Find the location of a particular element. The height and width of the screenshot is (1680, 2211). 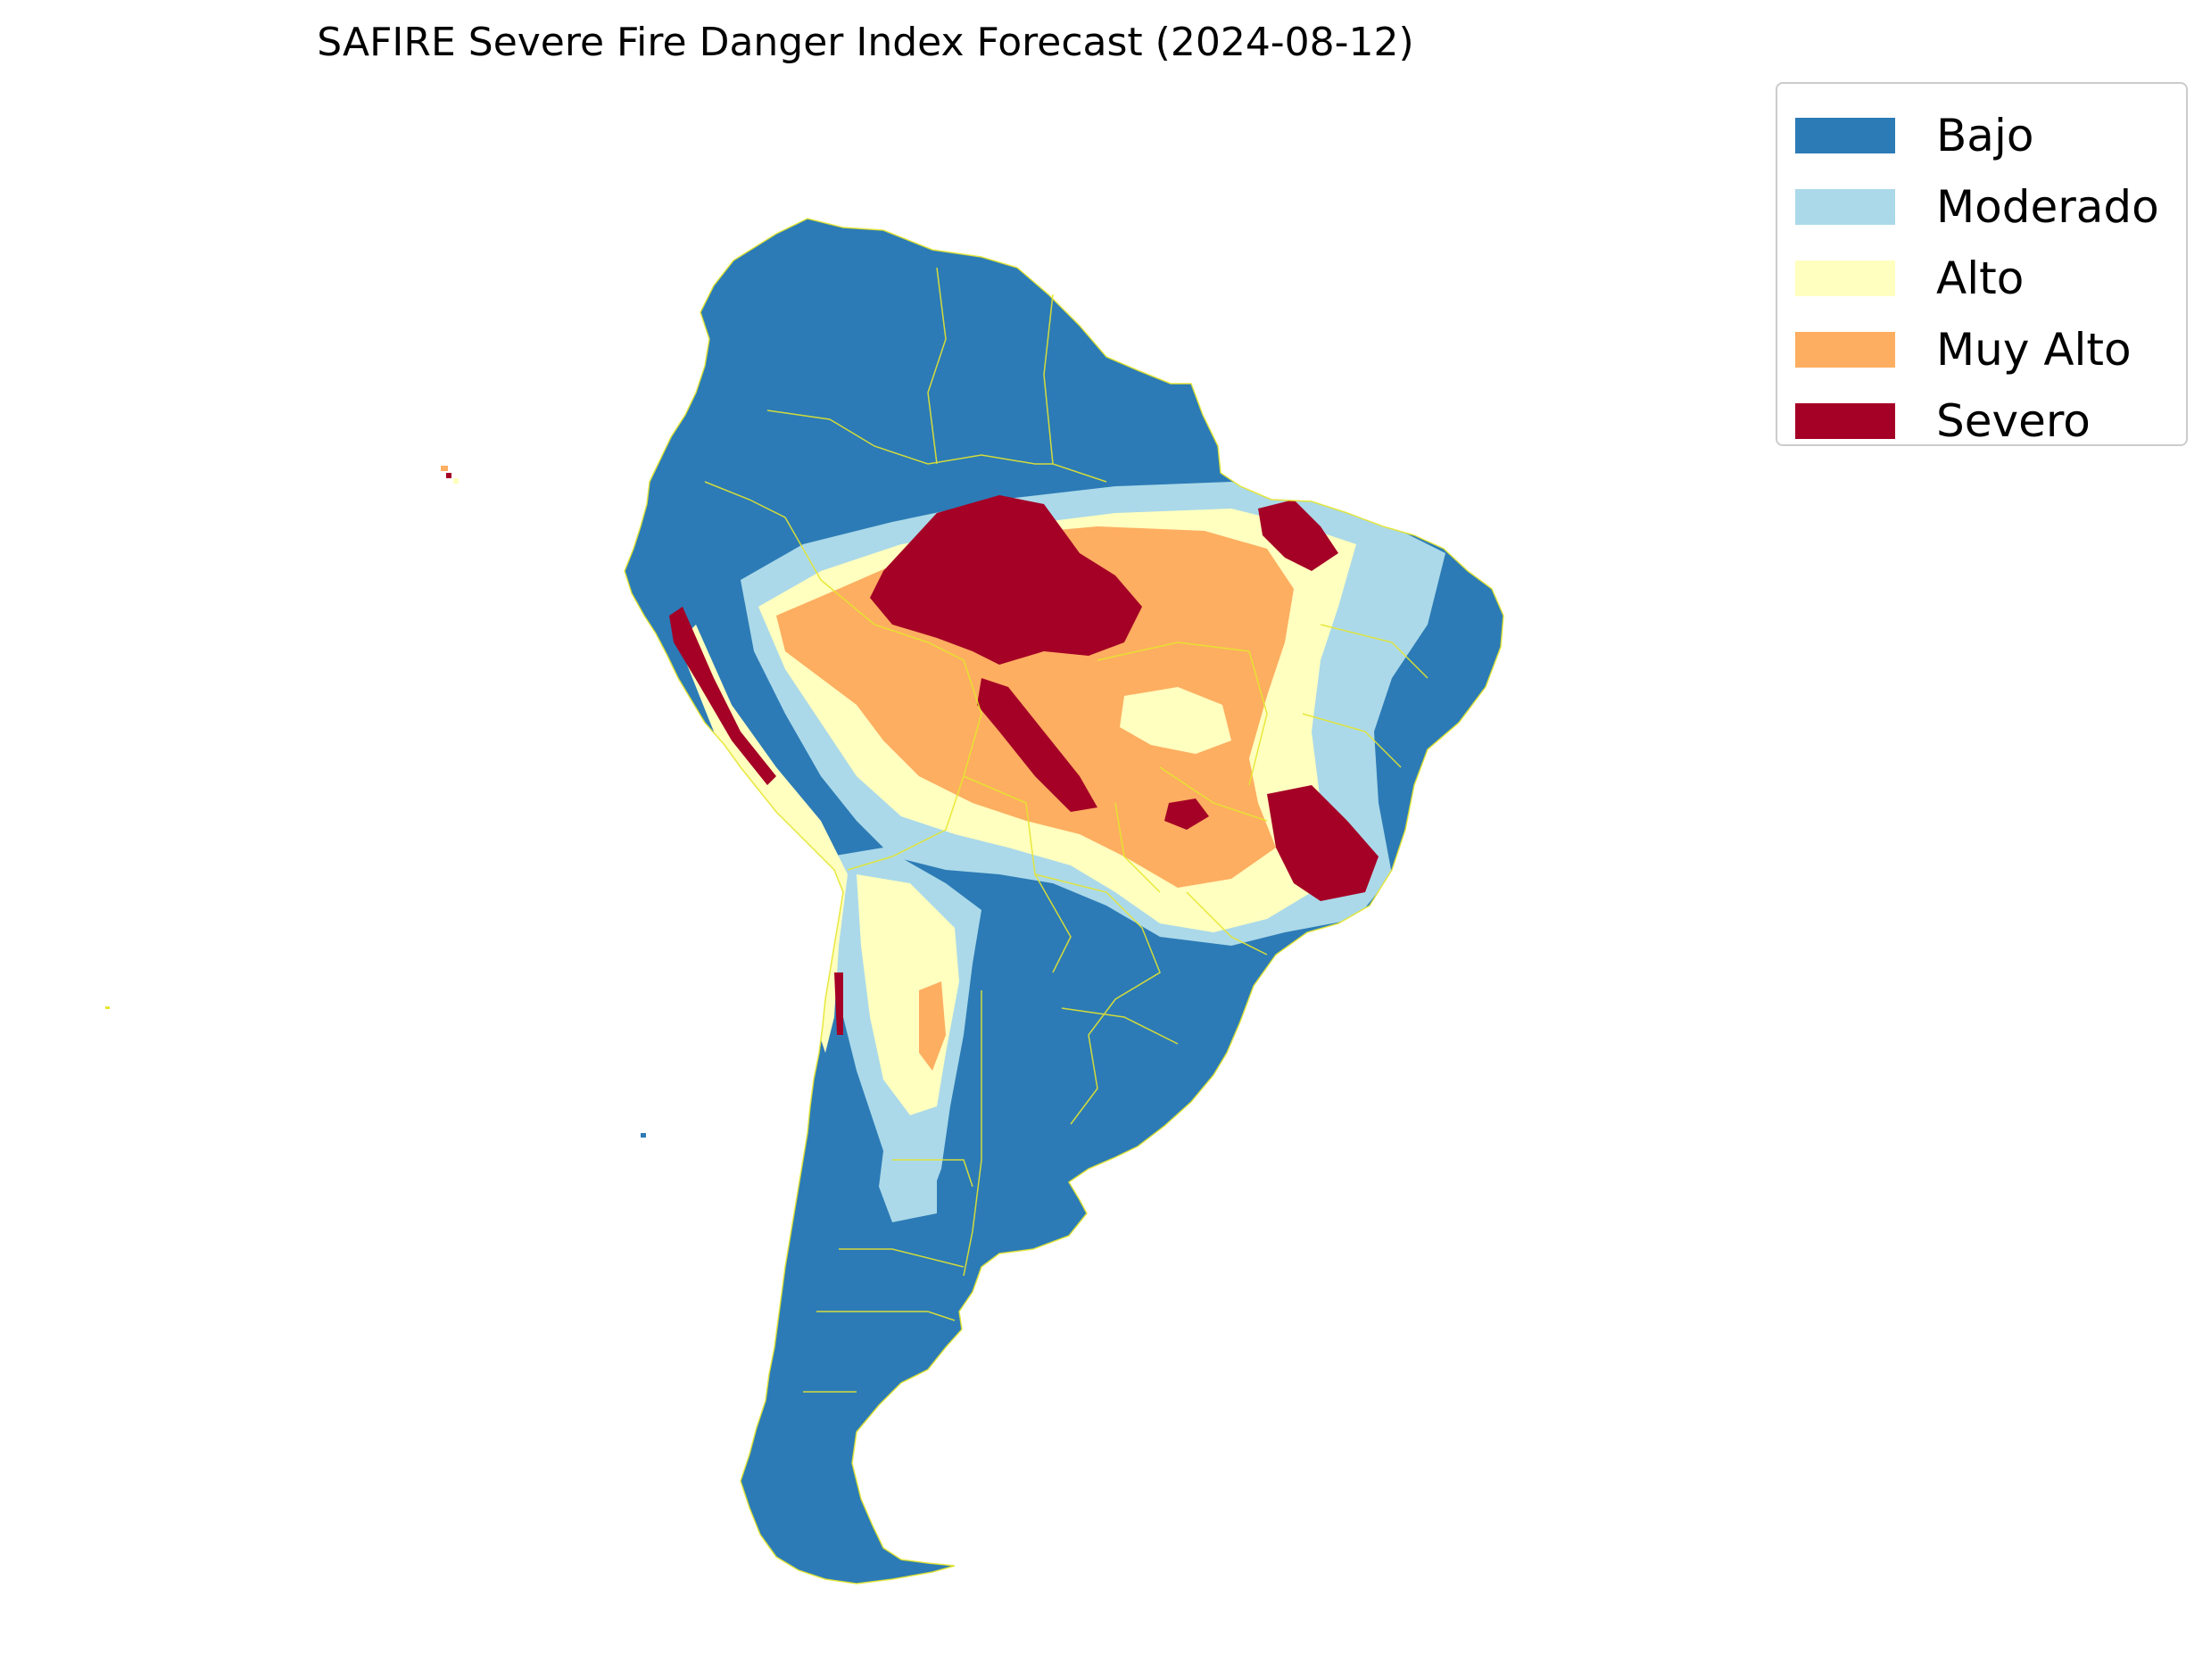

zone-severo-east is located at coordinates (1323, 843).